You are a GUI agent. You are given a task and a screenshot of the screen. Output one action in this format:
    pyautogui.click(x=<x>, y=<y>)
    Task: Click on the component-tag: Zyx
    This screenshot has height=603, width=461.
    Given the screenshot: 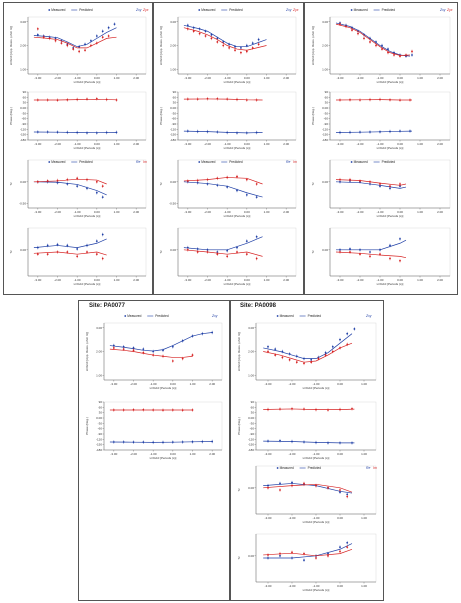 What is the action you would take?
    pyautogui.click(x=295, y=10)
    